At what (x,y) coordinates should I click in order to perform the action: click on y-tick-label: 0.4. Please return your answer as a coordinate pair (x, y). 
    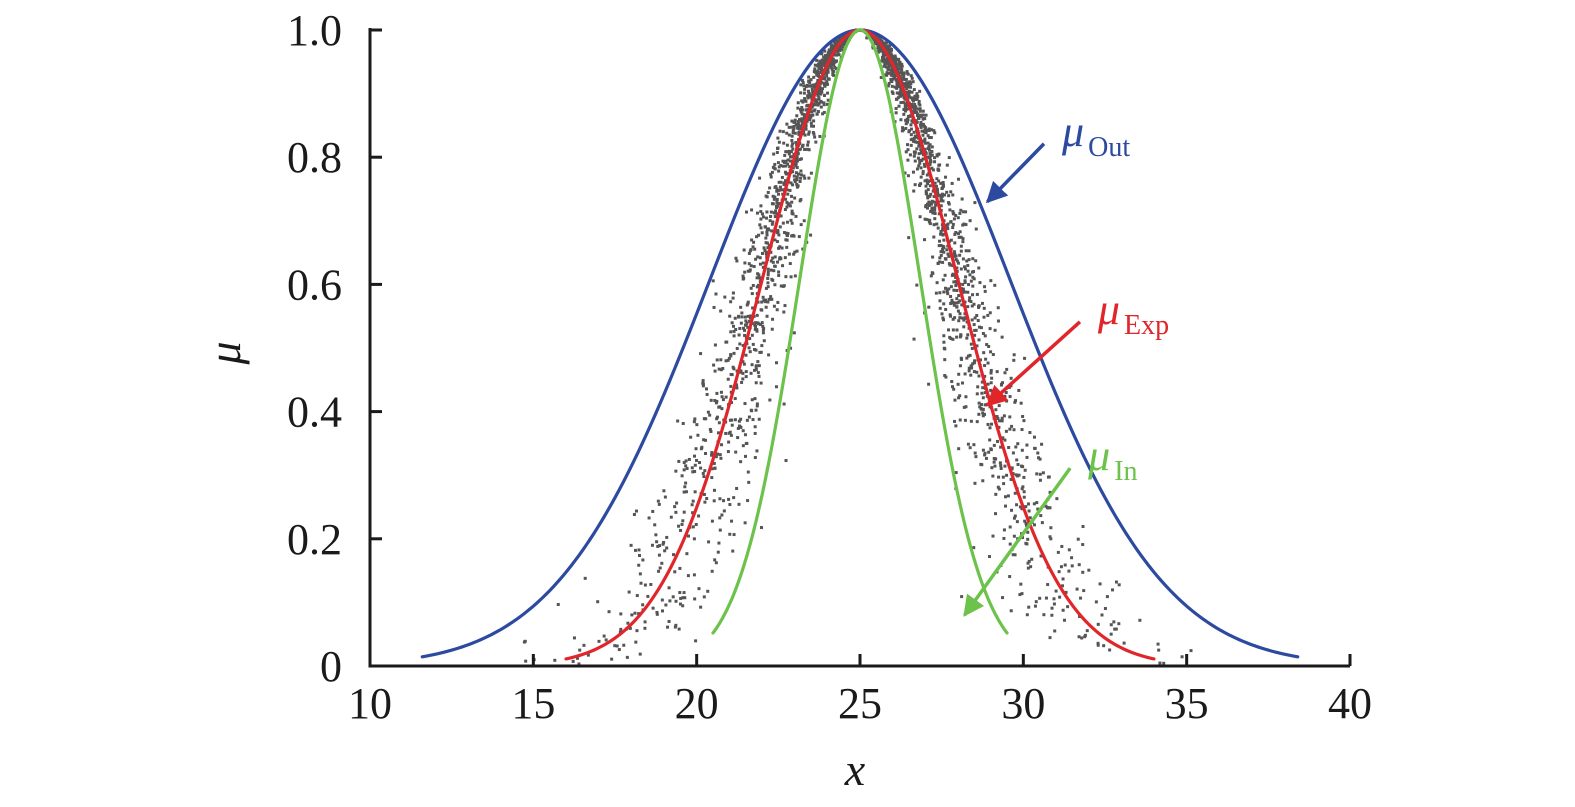
    Looking at the image, I should click on (314, 412).